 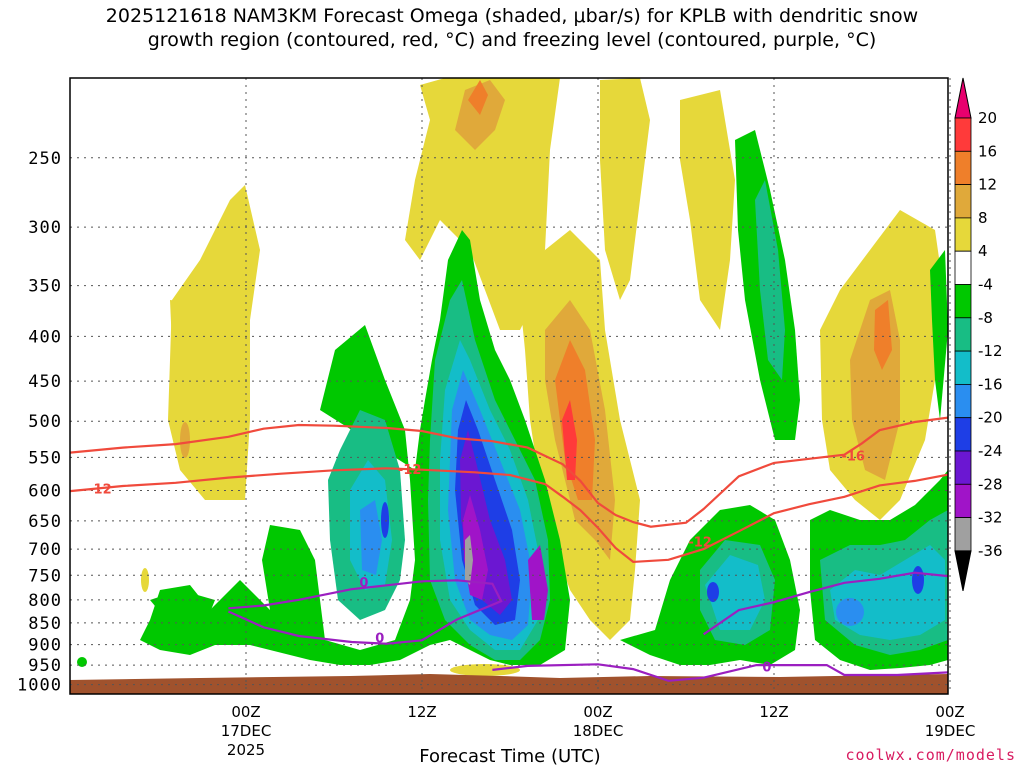 I want to click on y-tick-label: 900, so click(x=45, y=646).